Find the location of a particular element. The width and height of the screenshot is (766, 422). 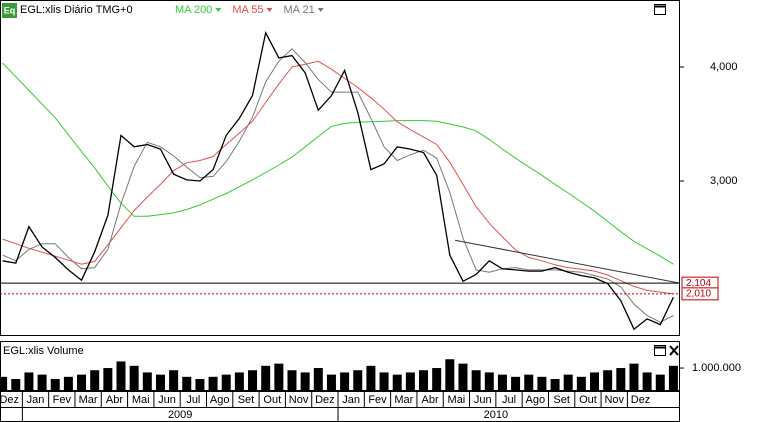

level-label: 2,104 is located at coordinates (698, 283).